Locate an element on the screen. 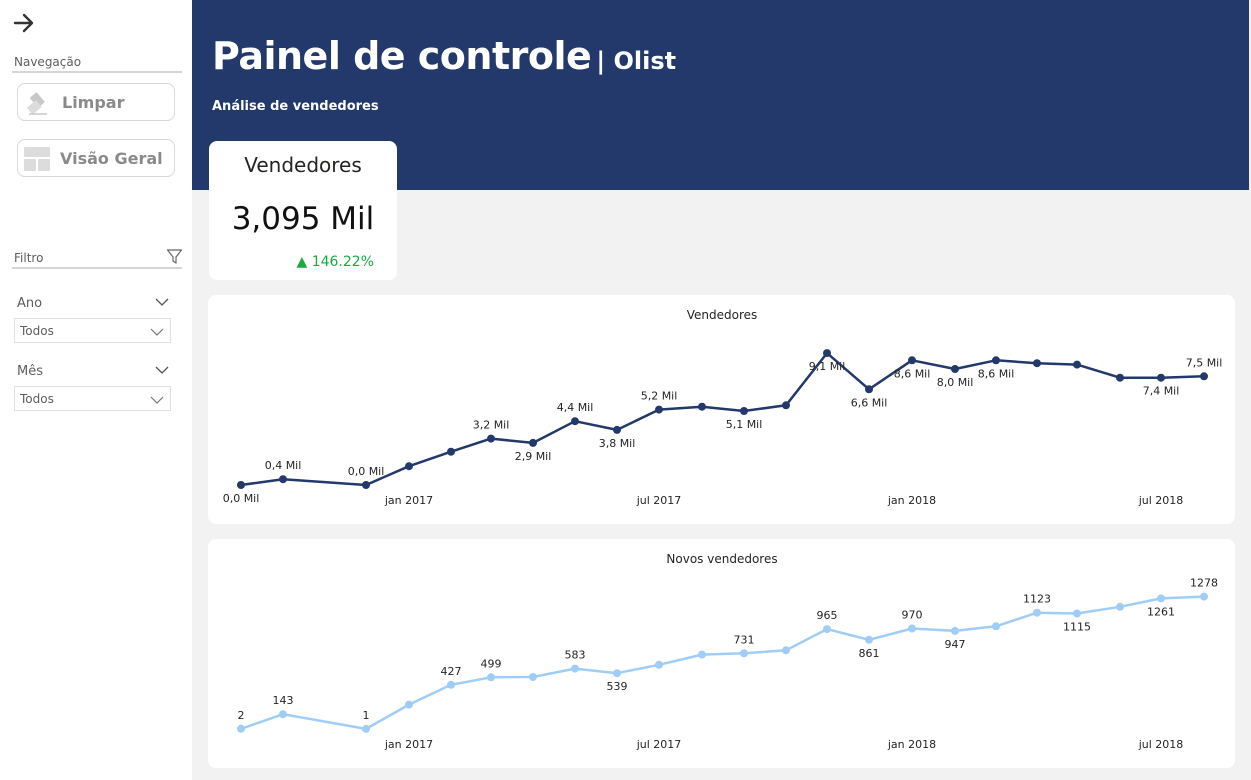  kpi-value: 3,095 Mil is located at coordinates (303, 219).